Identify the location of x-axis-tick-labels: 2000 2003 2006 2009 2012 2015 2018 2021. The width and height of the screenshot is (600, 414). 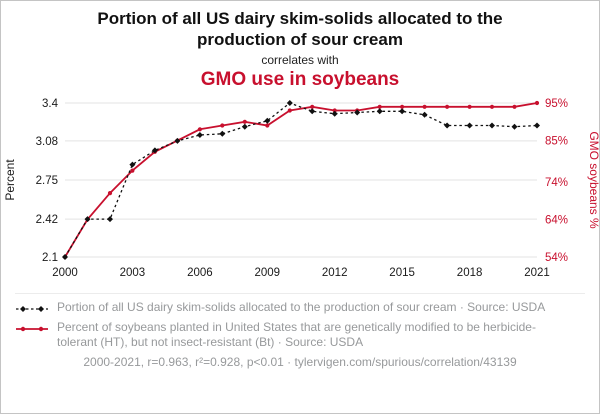
(301, 273).